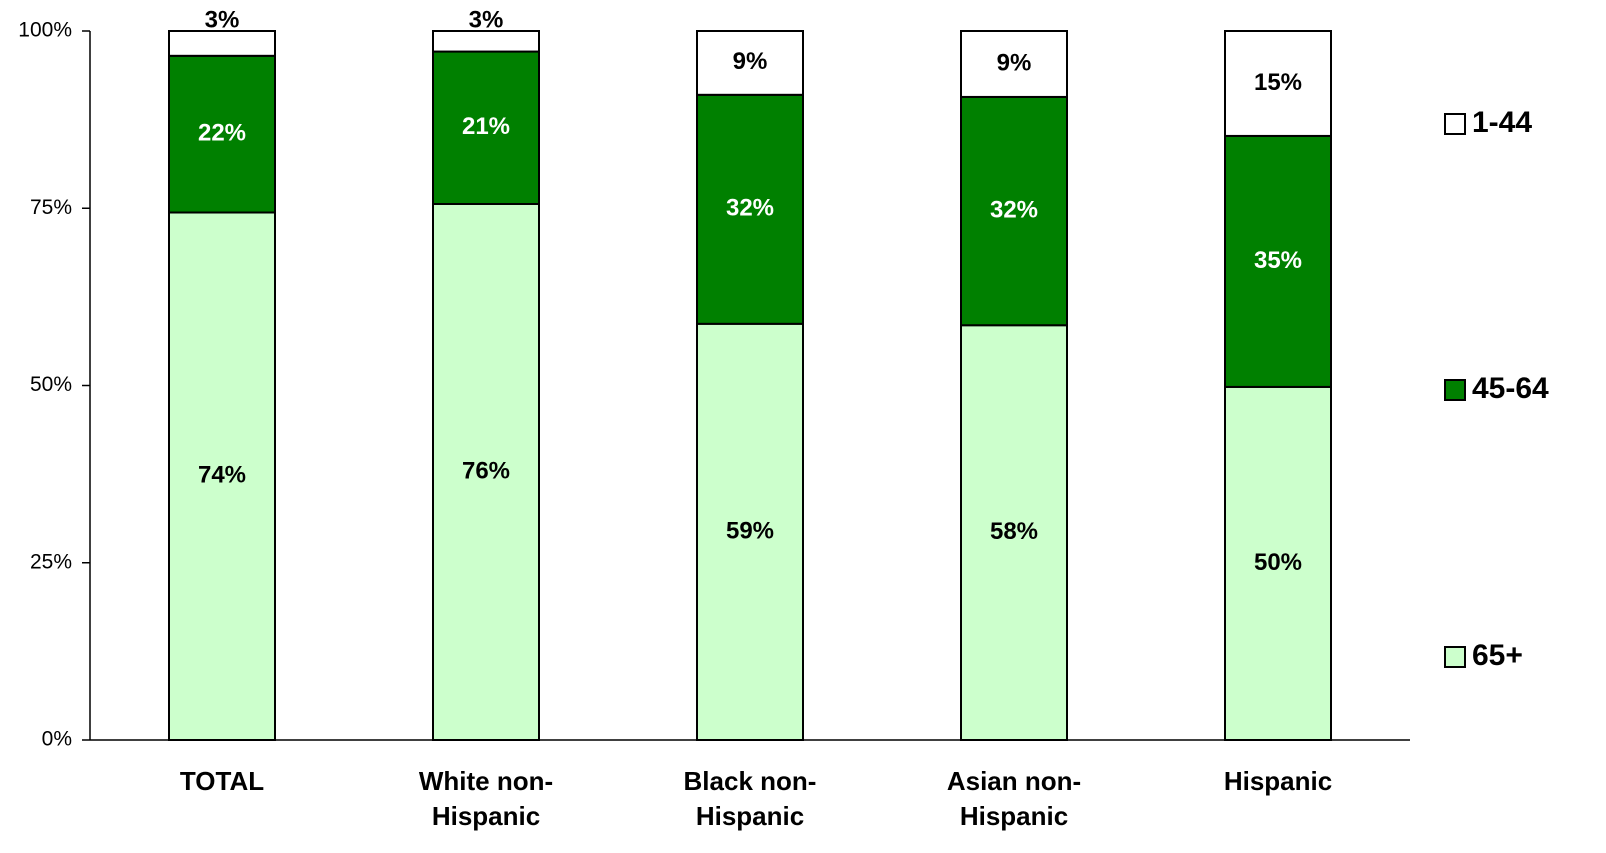 The width and height of the screenshot is (1606, 853). I want to click on data-label: 74%, so click(222, 475).